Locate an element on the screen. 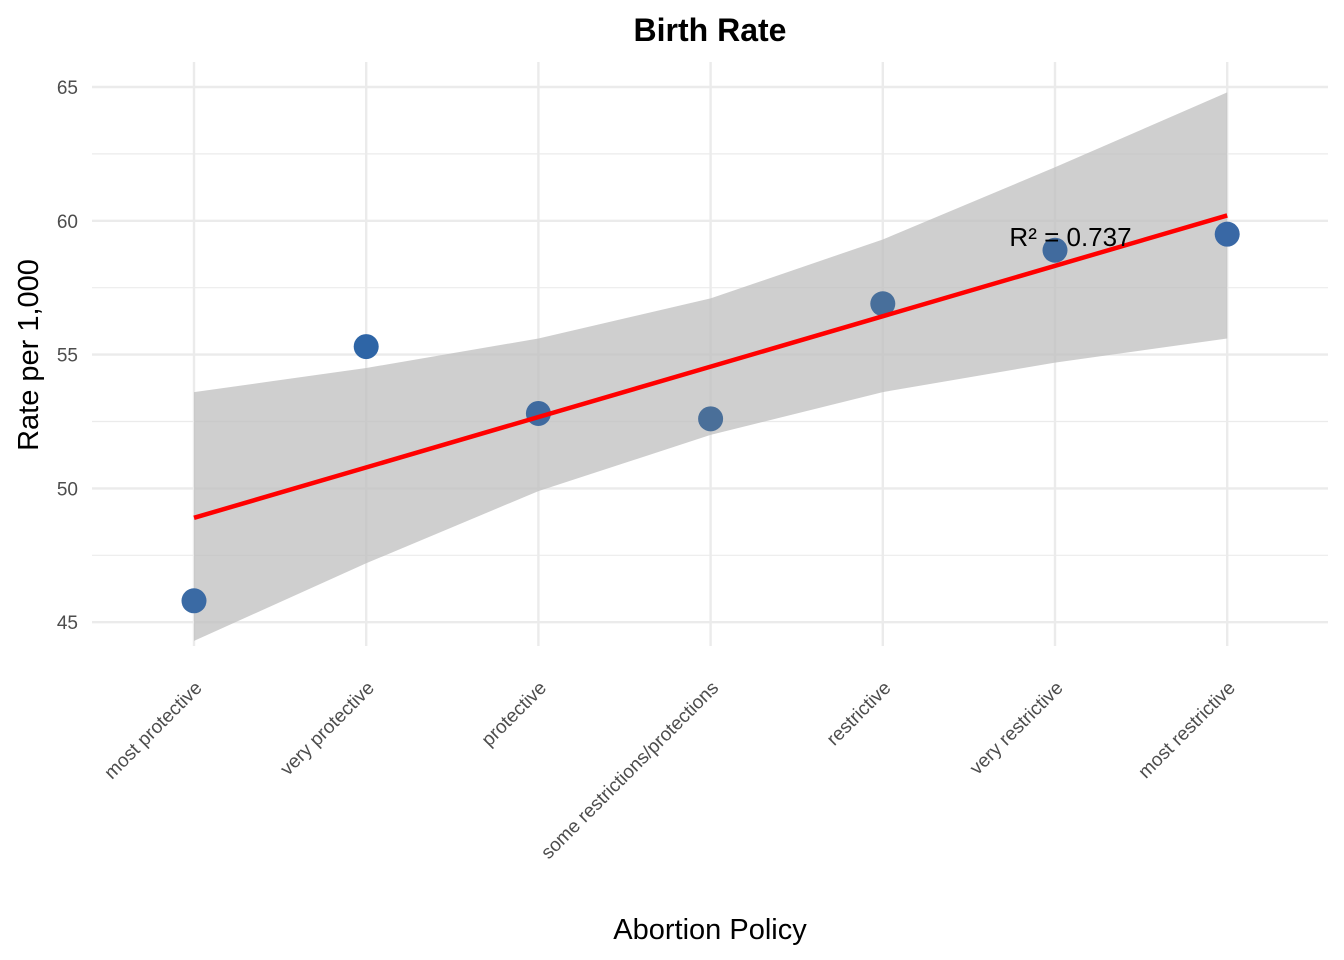  y-tick-label: 55 is located at coordinates (67, 356).